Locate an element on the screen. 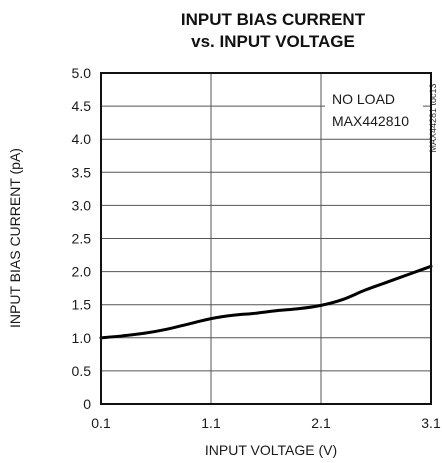 This screenshot has width=442, height=463. x-tick-label: 0.1 is located at coordinates (101, 423).